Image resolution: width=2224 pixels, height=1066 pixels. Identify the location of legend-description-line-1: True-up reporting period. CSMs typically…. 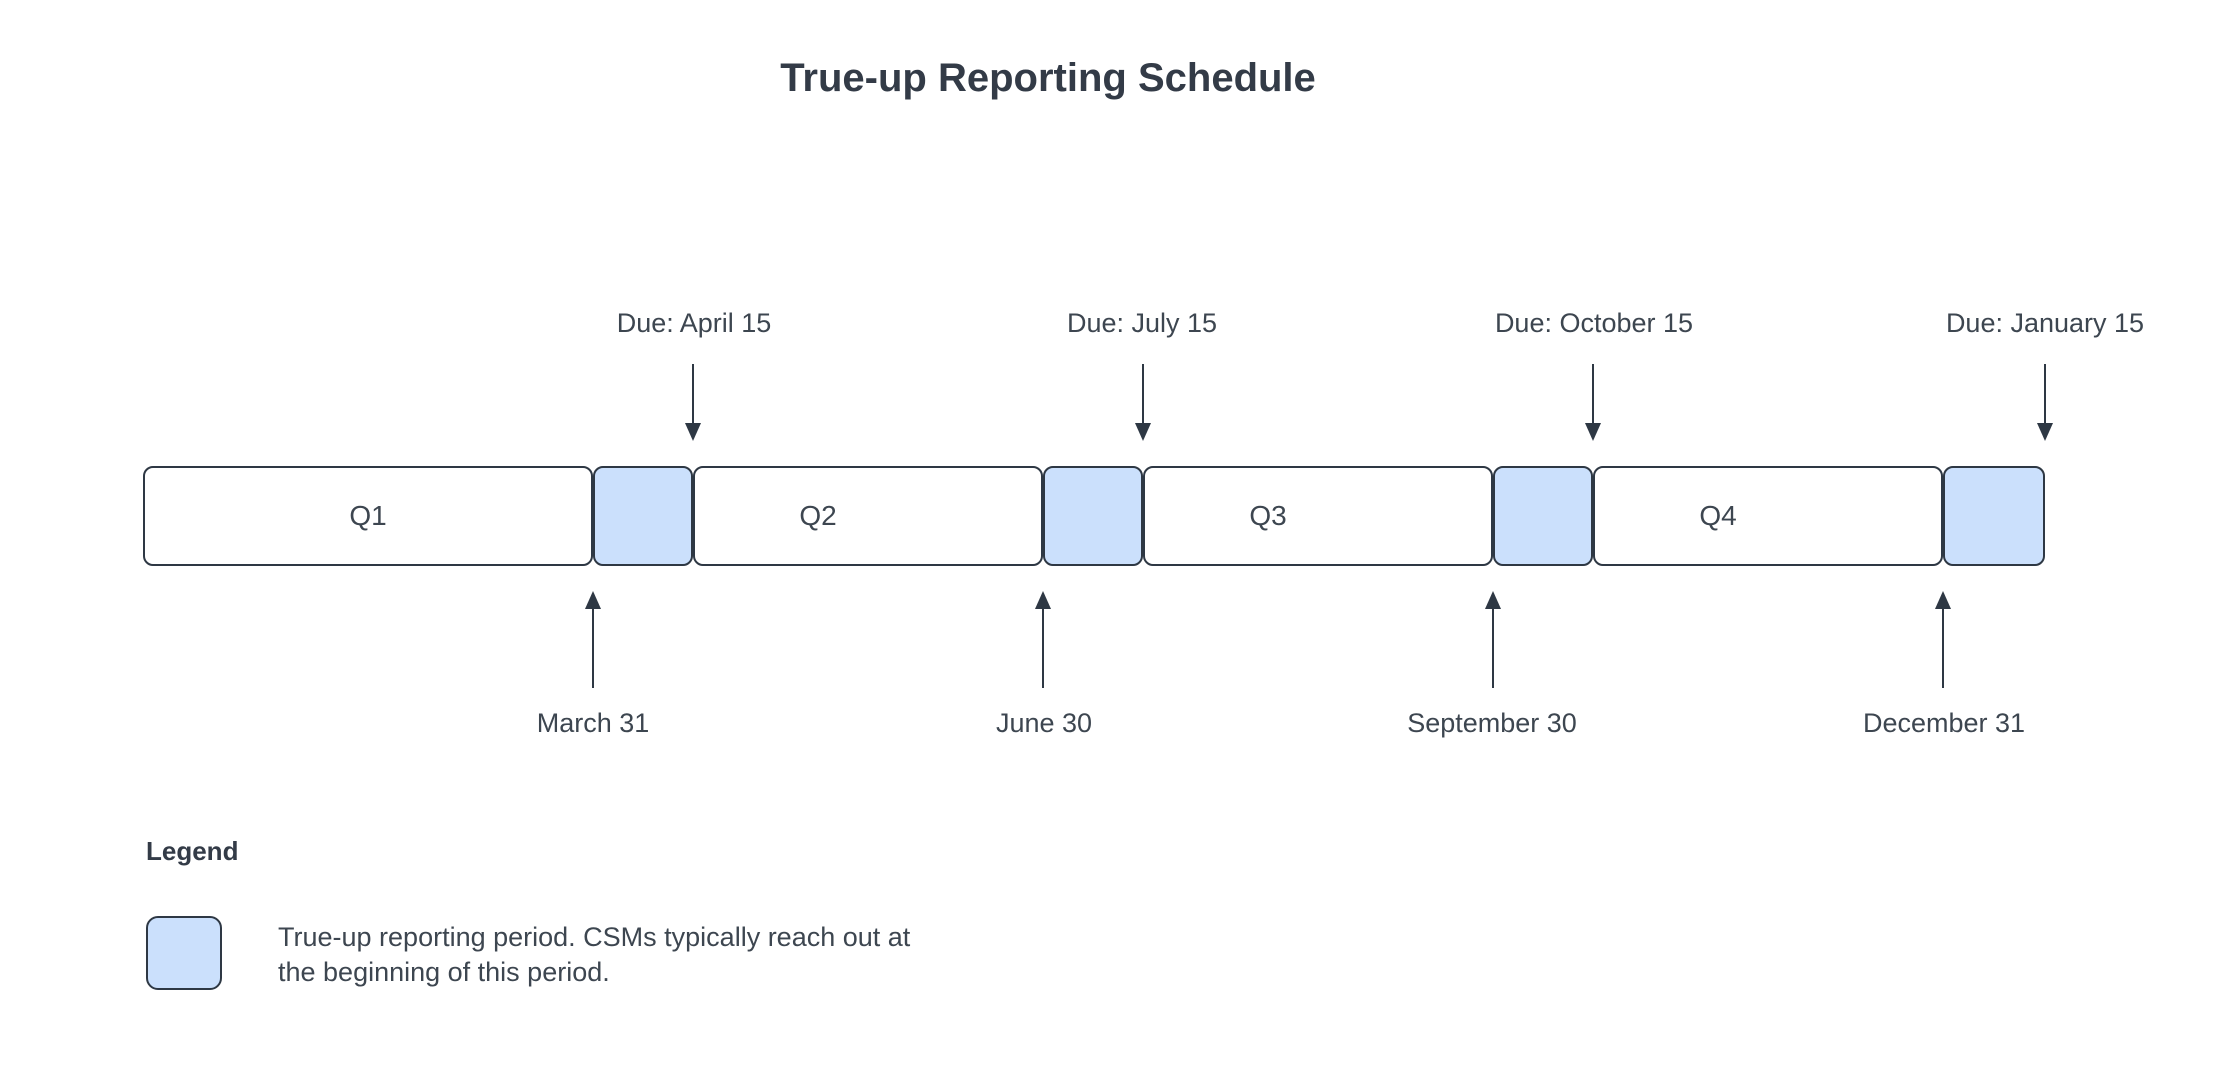
(594, 937).